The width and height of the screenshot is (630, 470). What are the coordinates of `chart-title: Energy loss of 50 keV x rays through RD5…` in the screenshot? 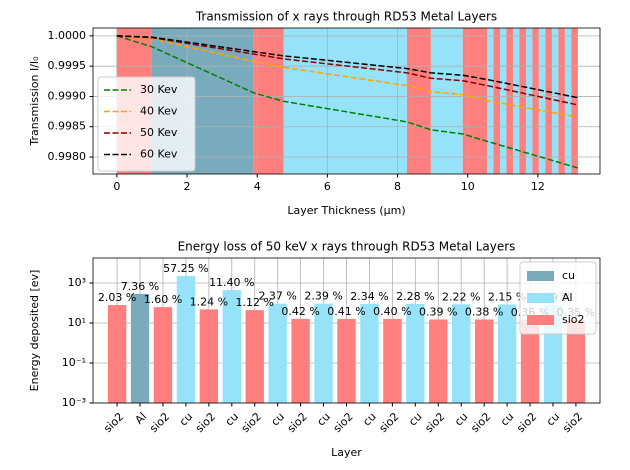 It's located at (347, 247).